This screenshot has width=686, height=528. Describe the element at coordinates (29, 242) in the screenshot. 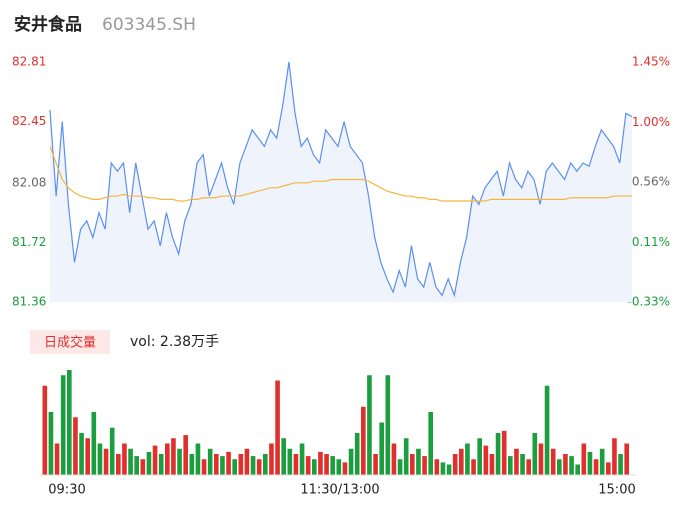

I see `y-tick-label: 81.72` at that location.